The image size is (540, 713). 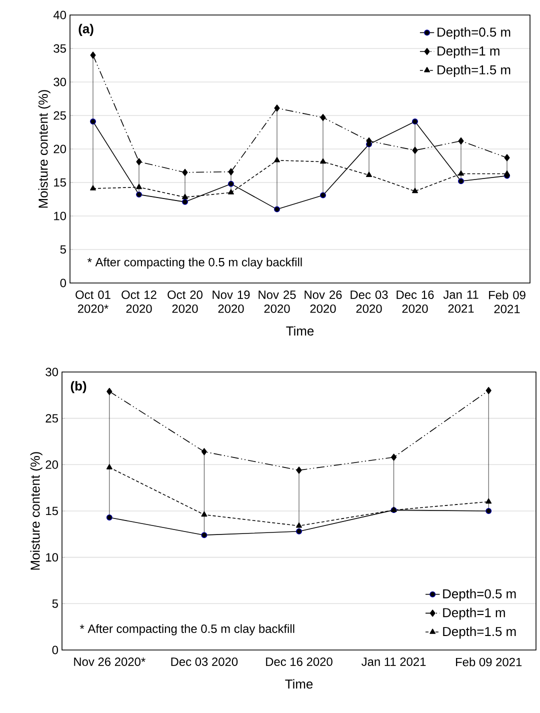 I want to click on x-tick-label: Nov 26 2020*, so click(x=110, y=662).